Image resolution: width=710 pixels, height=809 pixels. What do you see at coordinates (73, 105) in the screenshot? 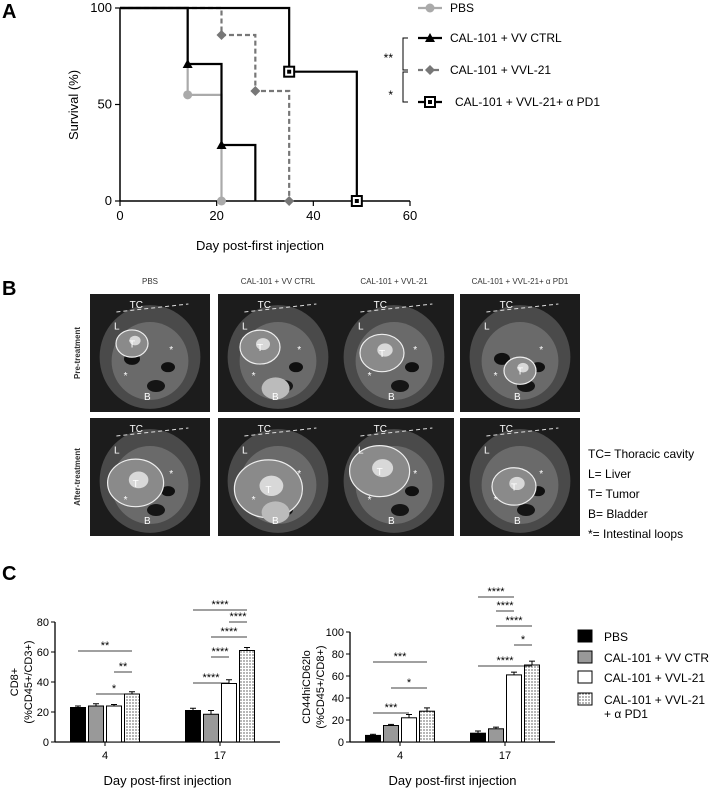
I see `survival-ylabel: Survival (%)` at bounding box center [73, 105].